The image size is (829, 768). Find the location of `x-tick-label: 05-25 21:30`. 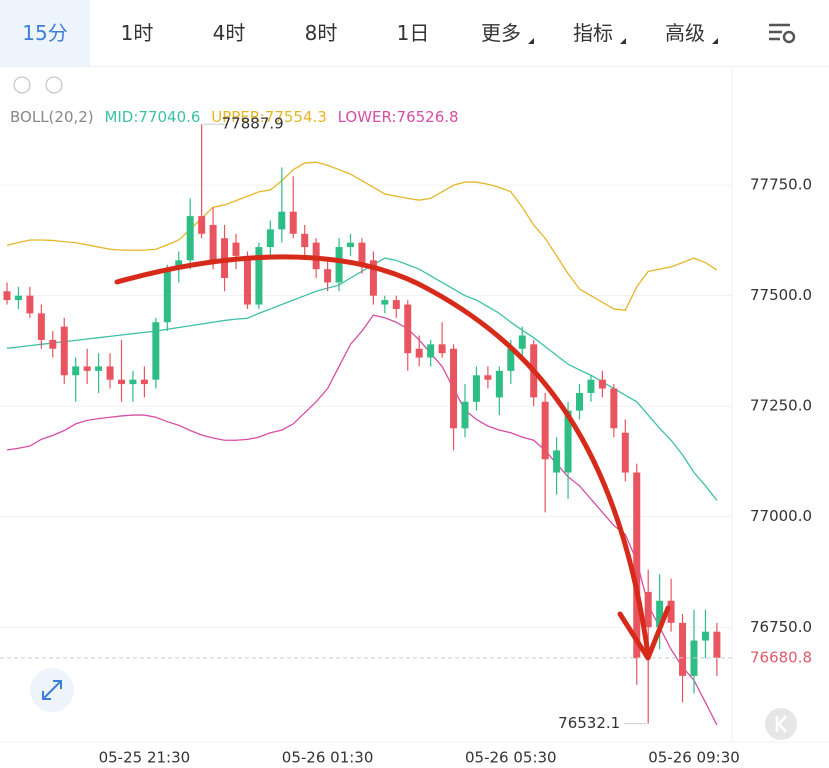

x-tick-label: 05-25 21:30 is located at coordinates (145, 758).